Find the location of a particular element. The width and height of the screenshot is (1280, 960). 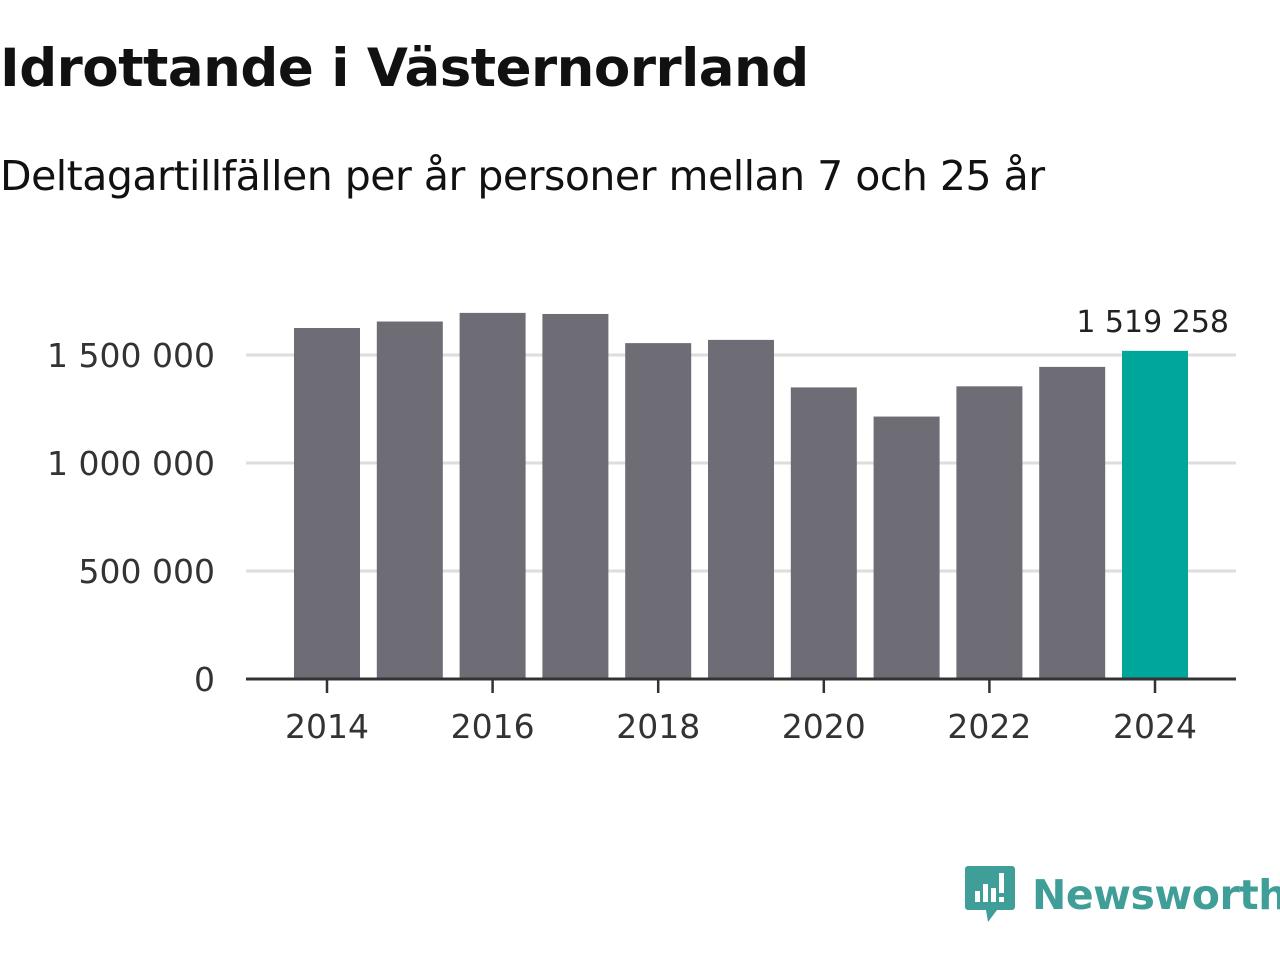

bar-2022 is located at coordinates (989, 532).